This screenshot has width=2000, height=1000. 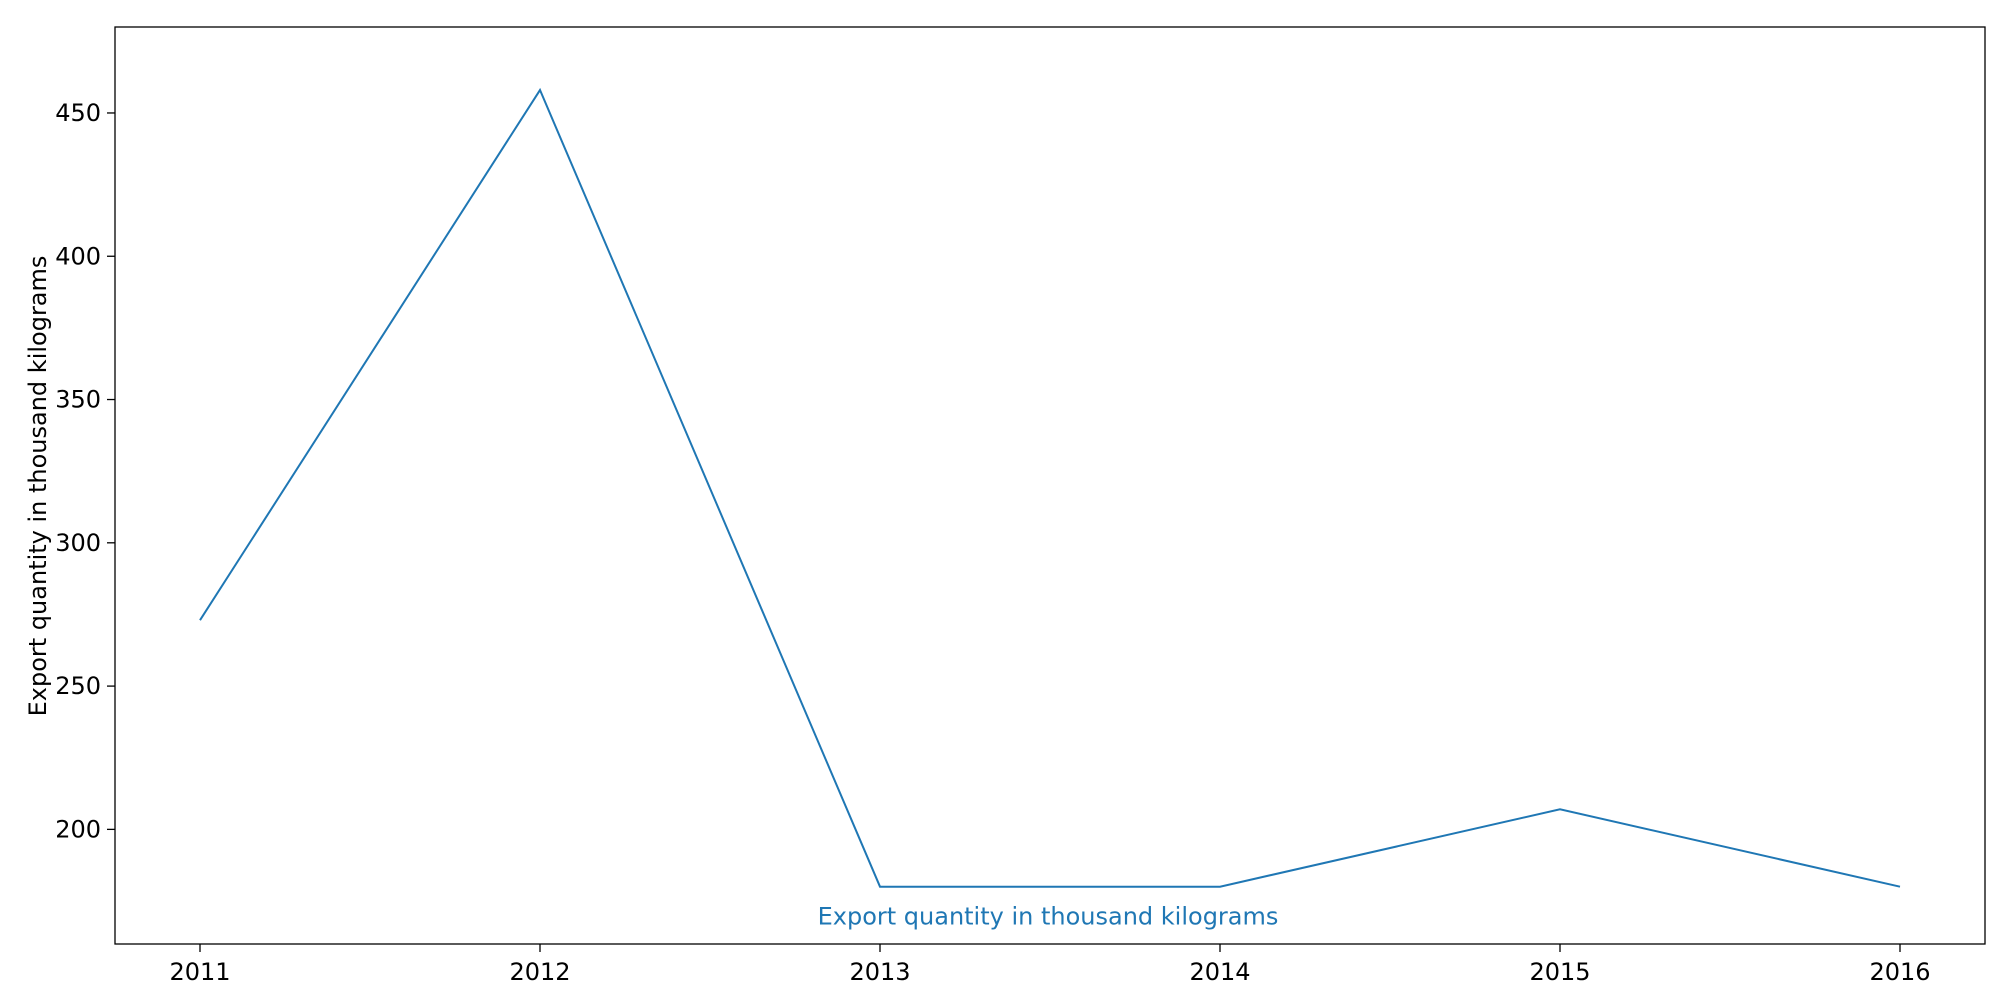 What do you see at coordinates (539, 972) in the screenshot?
I see `x-tick-label: 2012` at bounding box center [539, 972].